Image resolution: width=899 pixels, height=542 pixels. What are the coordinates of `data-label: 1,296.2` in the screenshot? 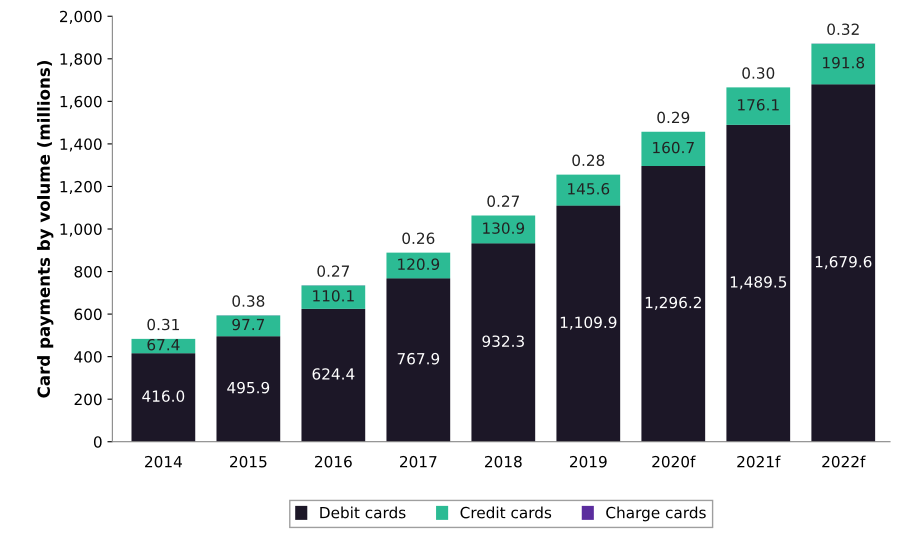 It's located at (673, 303).